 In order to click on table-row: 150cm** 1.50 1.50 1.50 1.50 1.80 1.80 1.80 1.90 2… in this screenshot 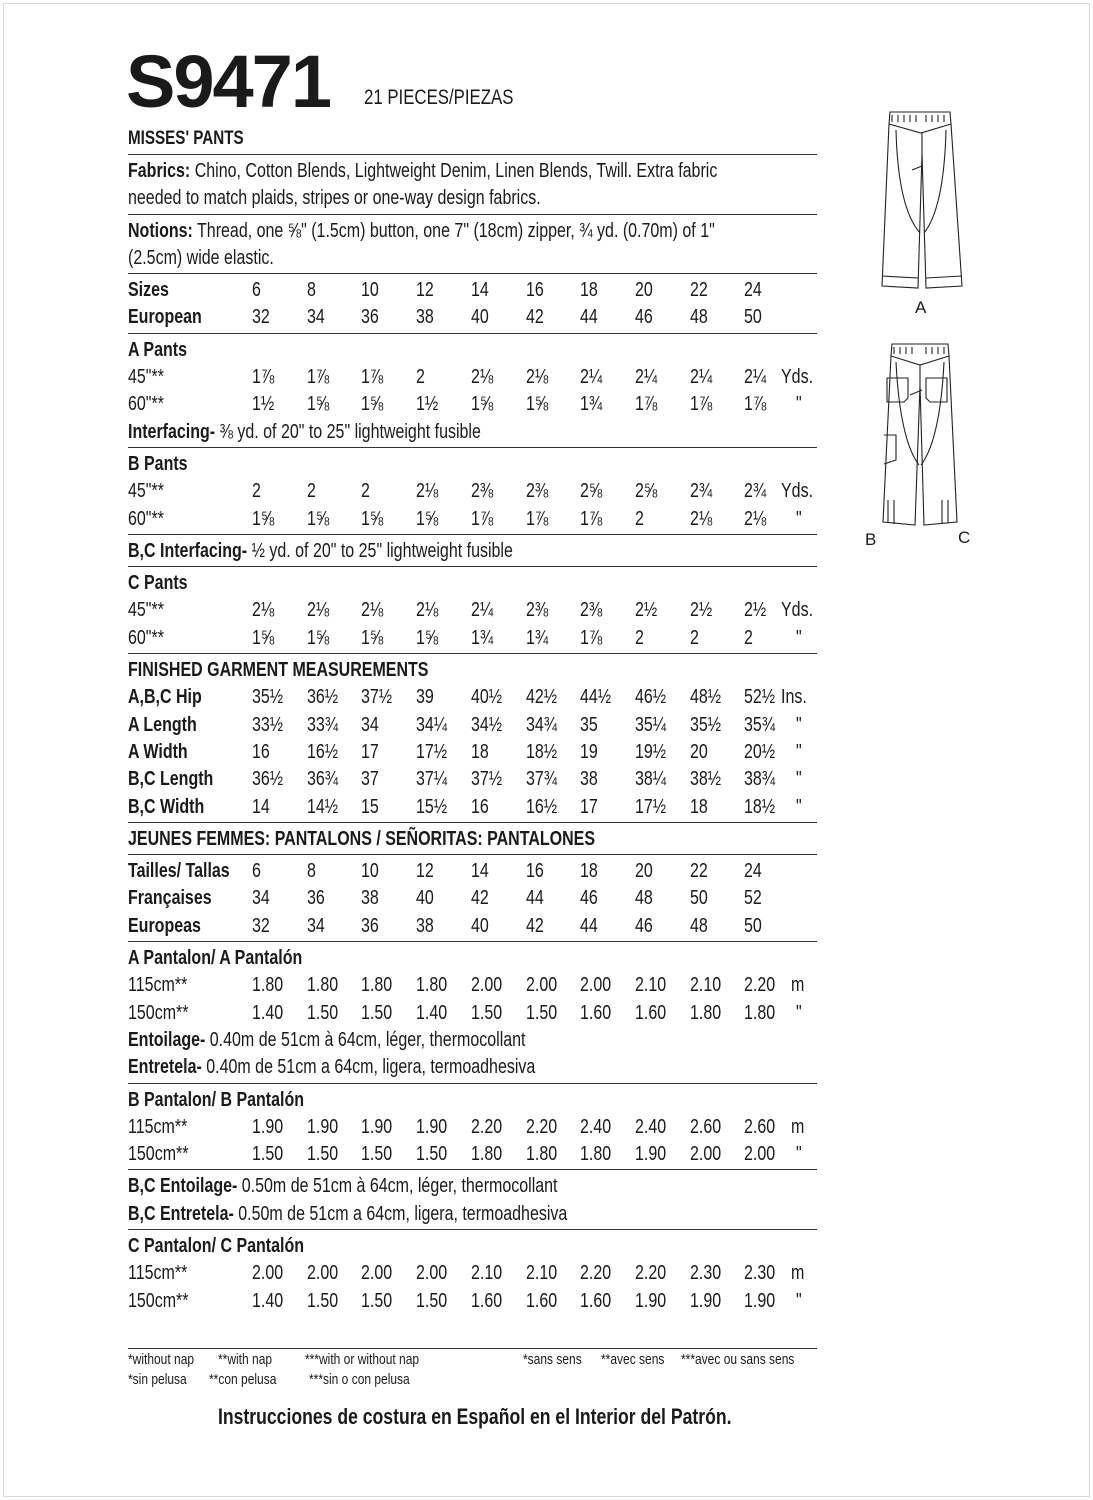, I will do `click(472, 1154)`.